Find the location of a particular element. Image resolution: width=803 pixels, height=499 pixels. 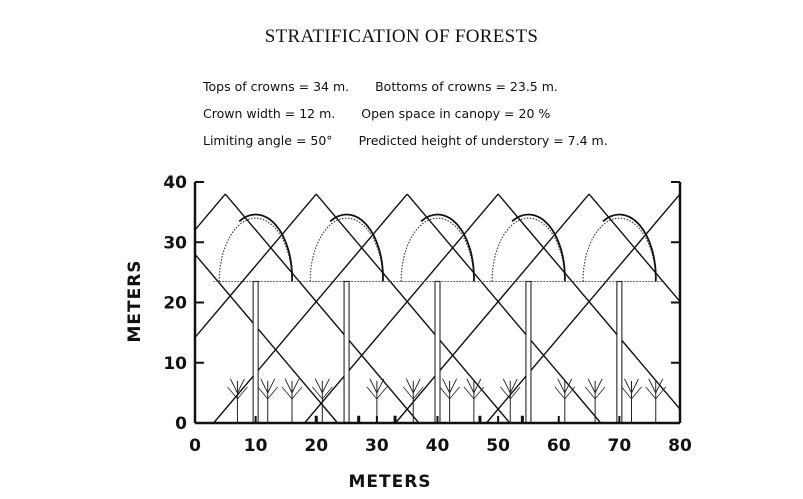

x-tick-label-0: 0 is located at coordinates (195, 446).